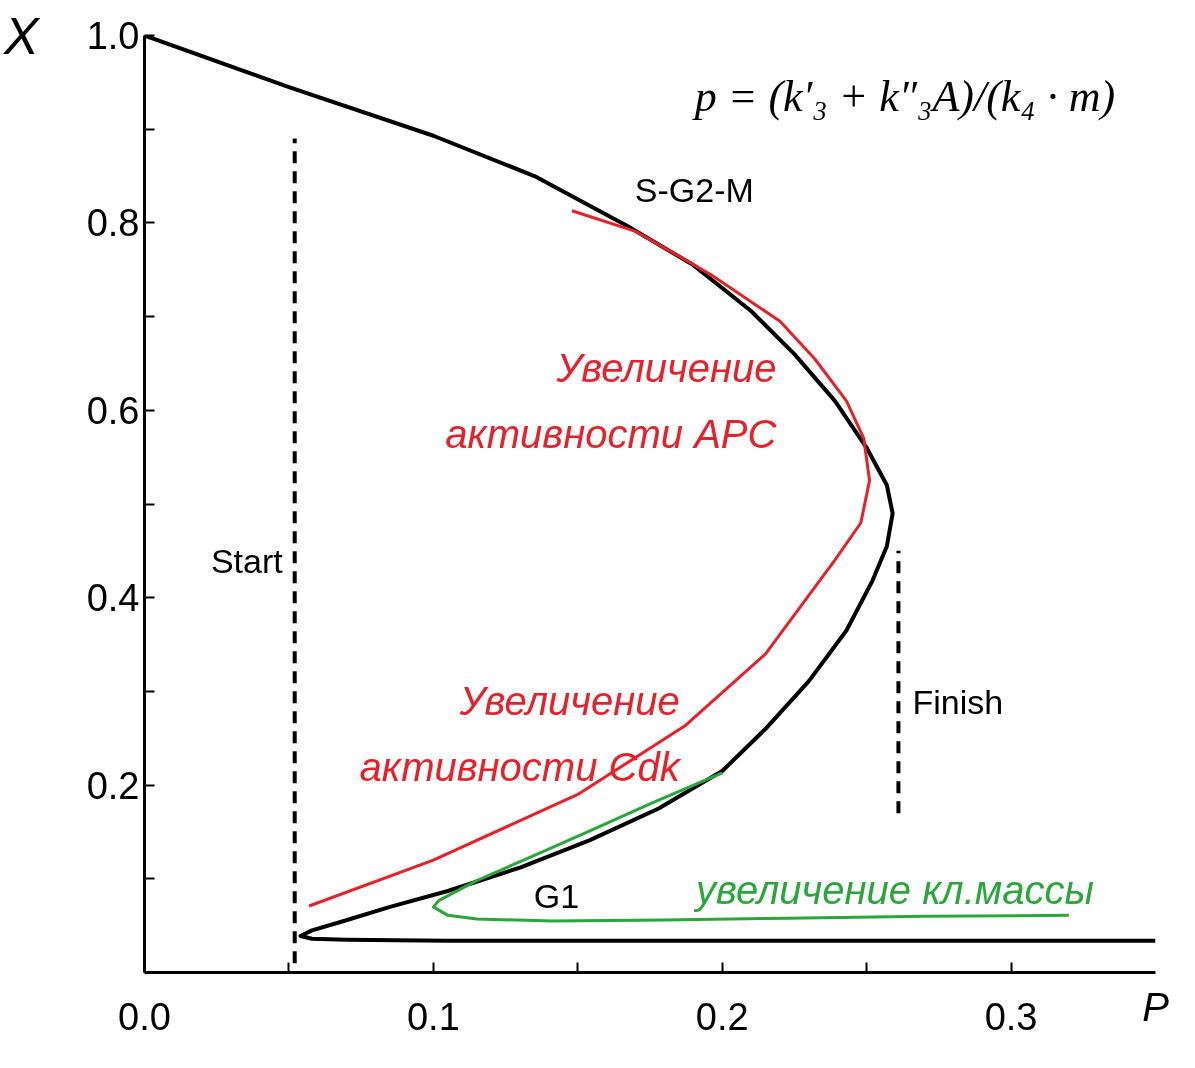 The image size is (1195, 1068). Describe the element at coordinates (893, 890) in the screenshot. I see `annotation: увеличение кл.массы` at that location.